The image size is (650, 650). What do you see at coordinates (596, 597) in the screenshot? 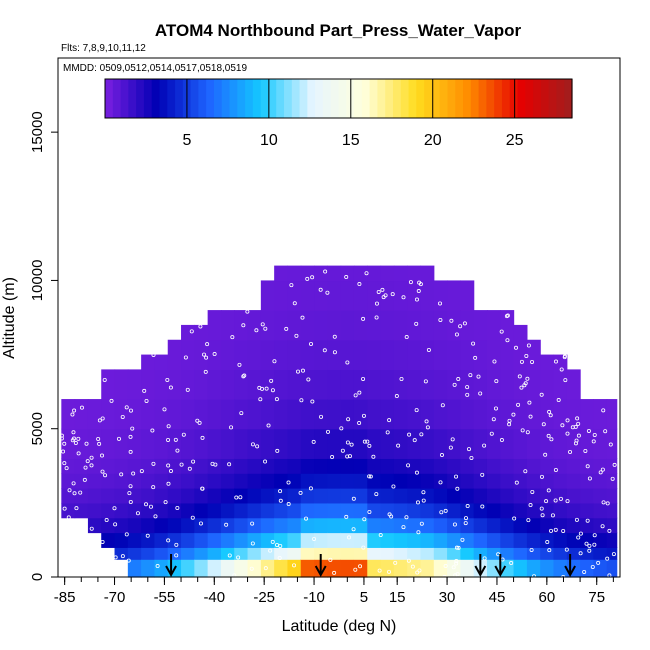
I see `x-tick-label: 75` at bounding box center [596, 597].